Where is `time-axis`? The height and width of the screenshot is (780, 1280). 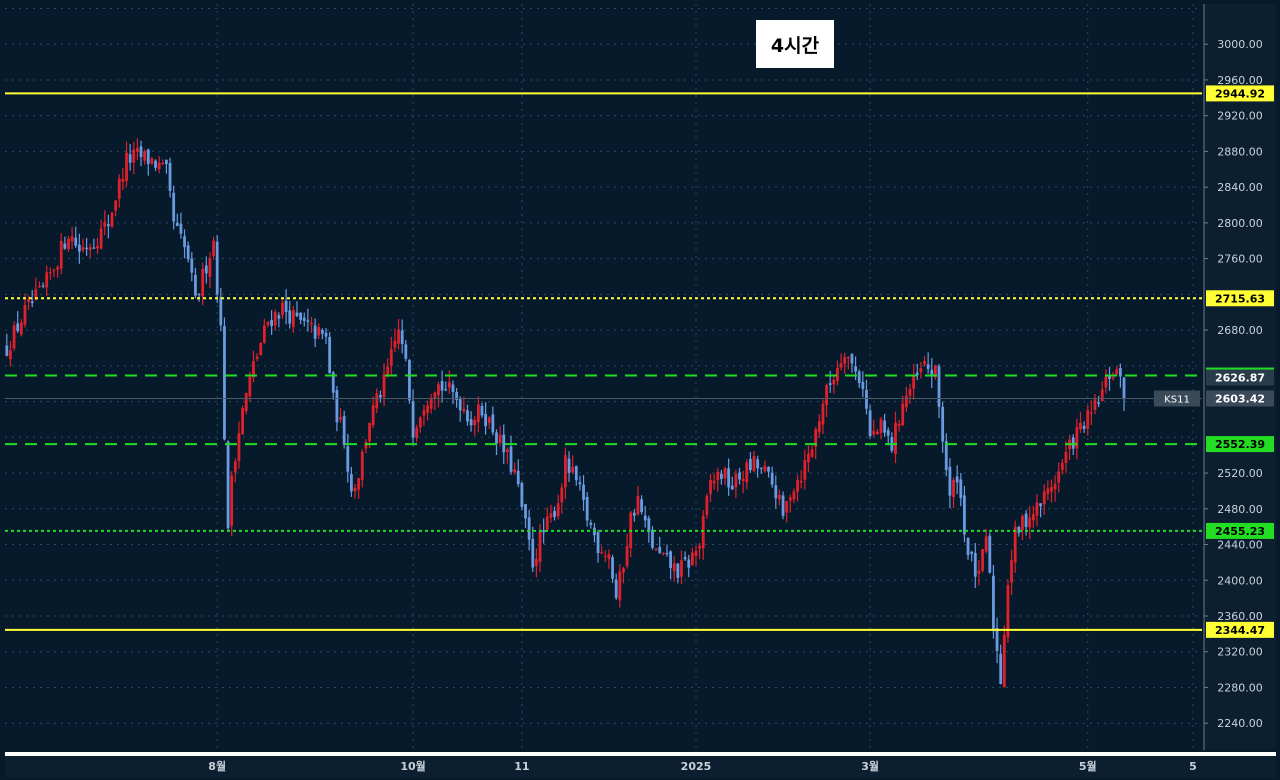
time-axis is located at coordinates (640, 767).